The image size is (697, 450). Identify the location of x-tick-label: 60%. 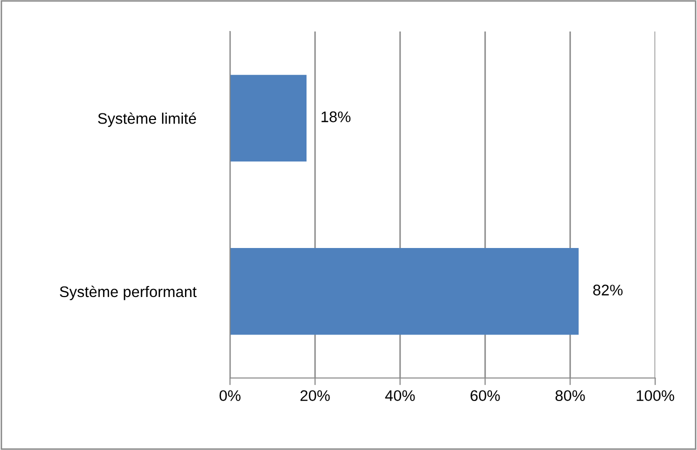
(485, 396).